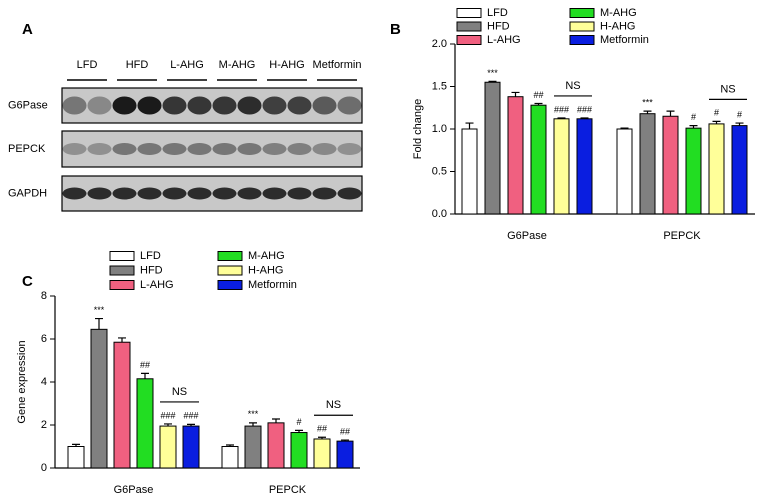  I want to click on y-axis-label: Fold change, so click(418, 129).